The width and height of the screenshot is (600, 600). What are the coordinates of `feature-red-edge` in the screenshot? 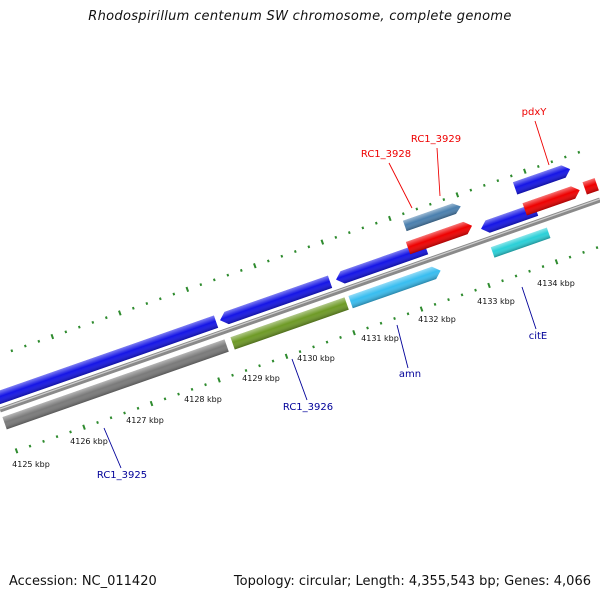 It's located at (590, 186).